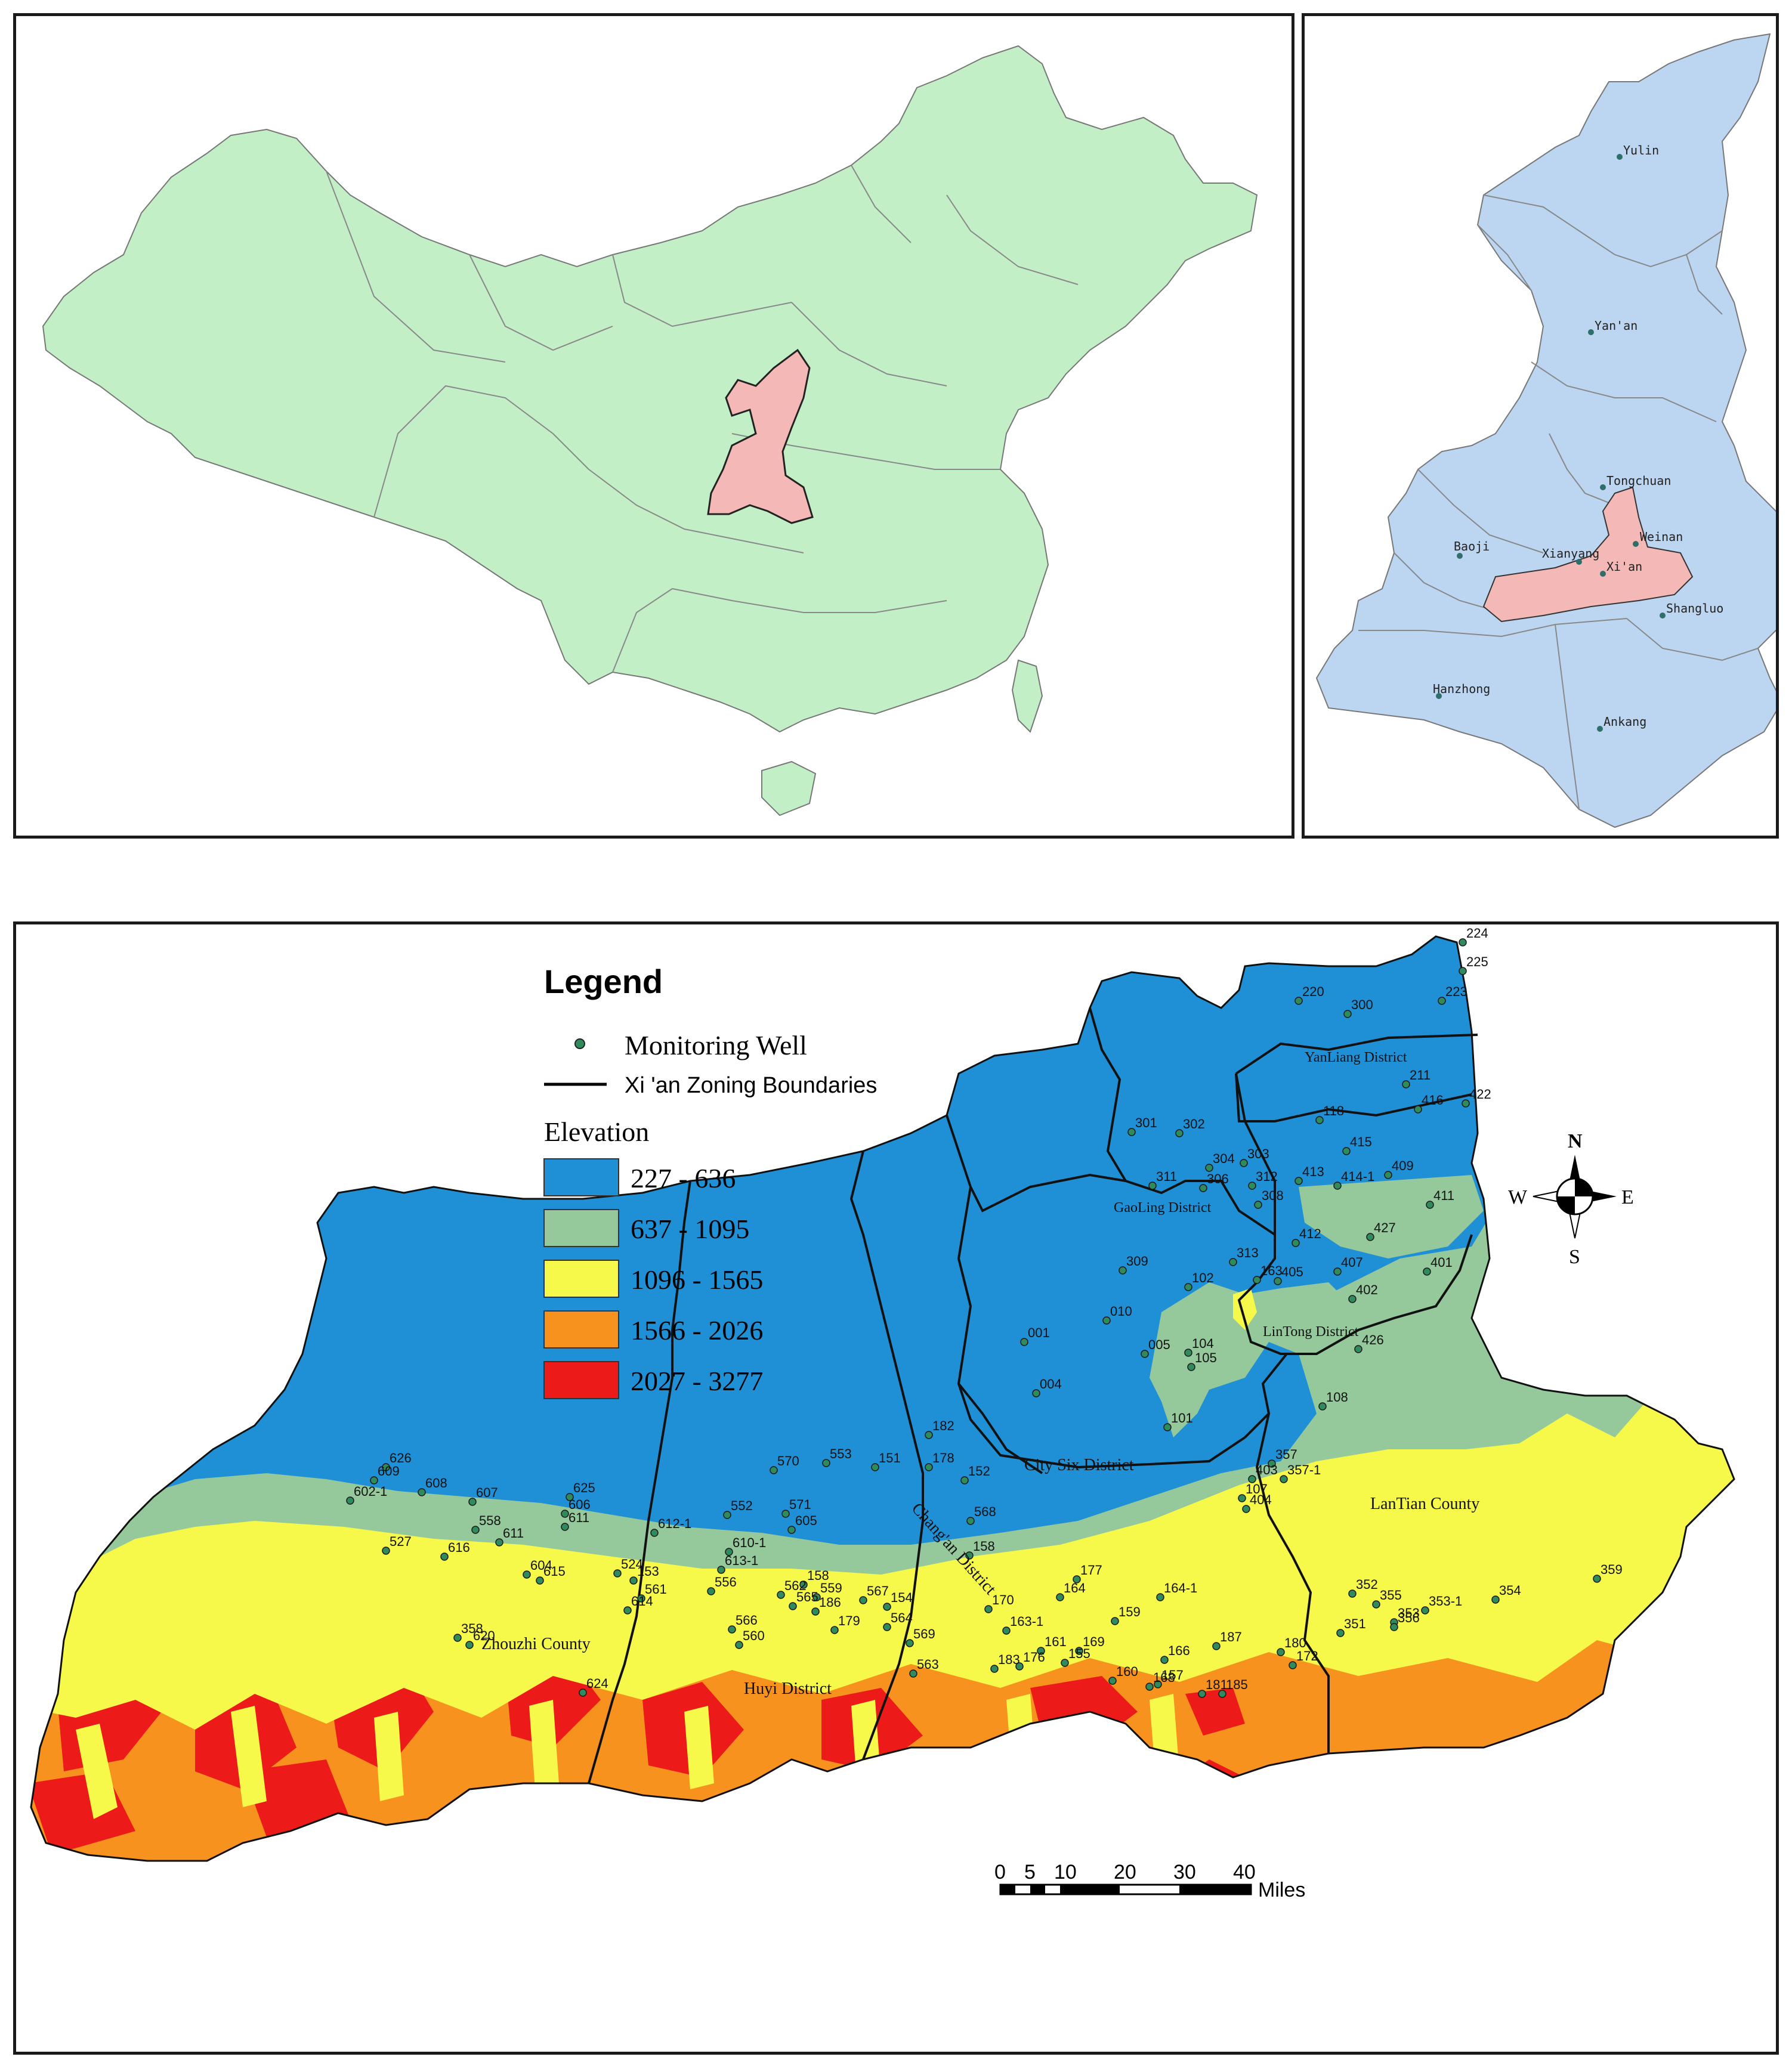  What do you see at coordinates (1218, 1178) in the screenshot?
I see `well-label: 306` at bounding box center [1218, 1178].